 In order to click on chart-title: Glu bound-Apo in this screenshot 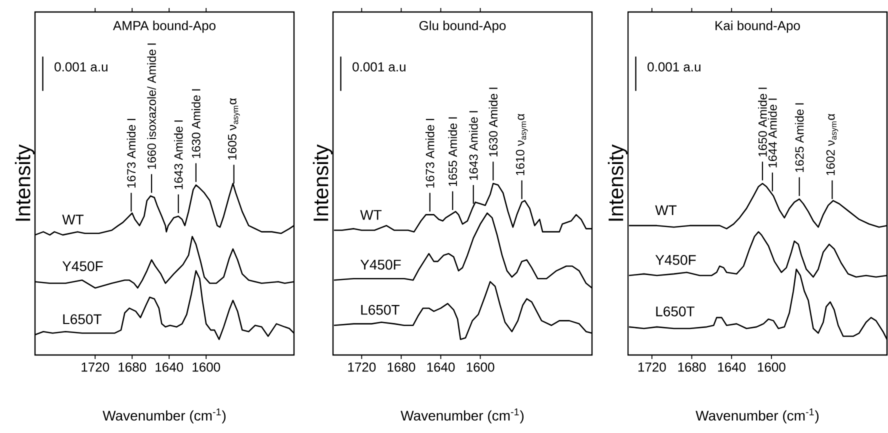, I will do `click(462, 26)`.